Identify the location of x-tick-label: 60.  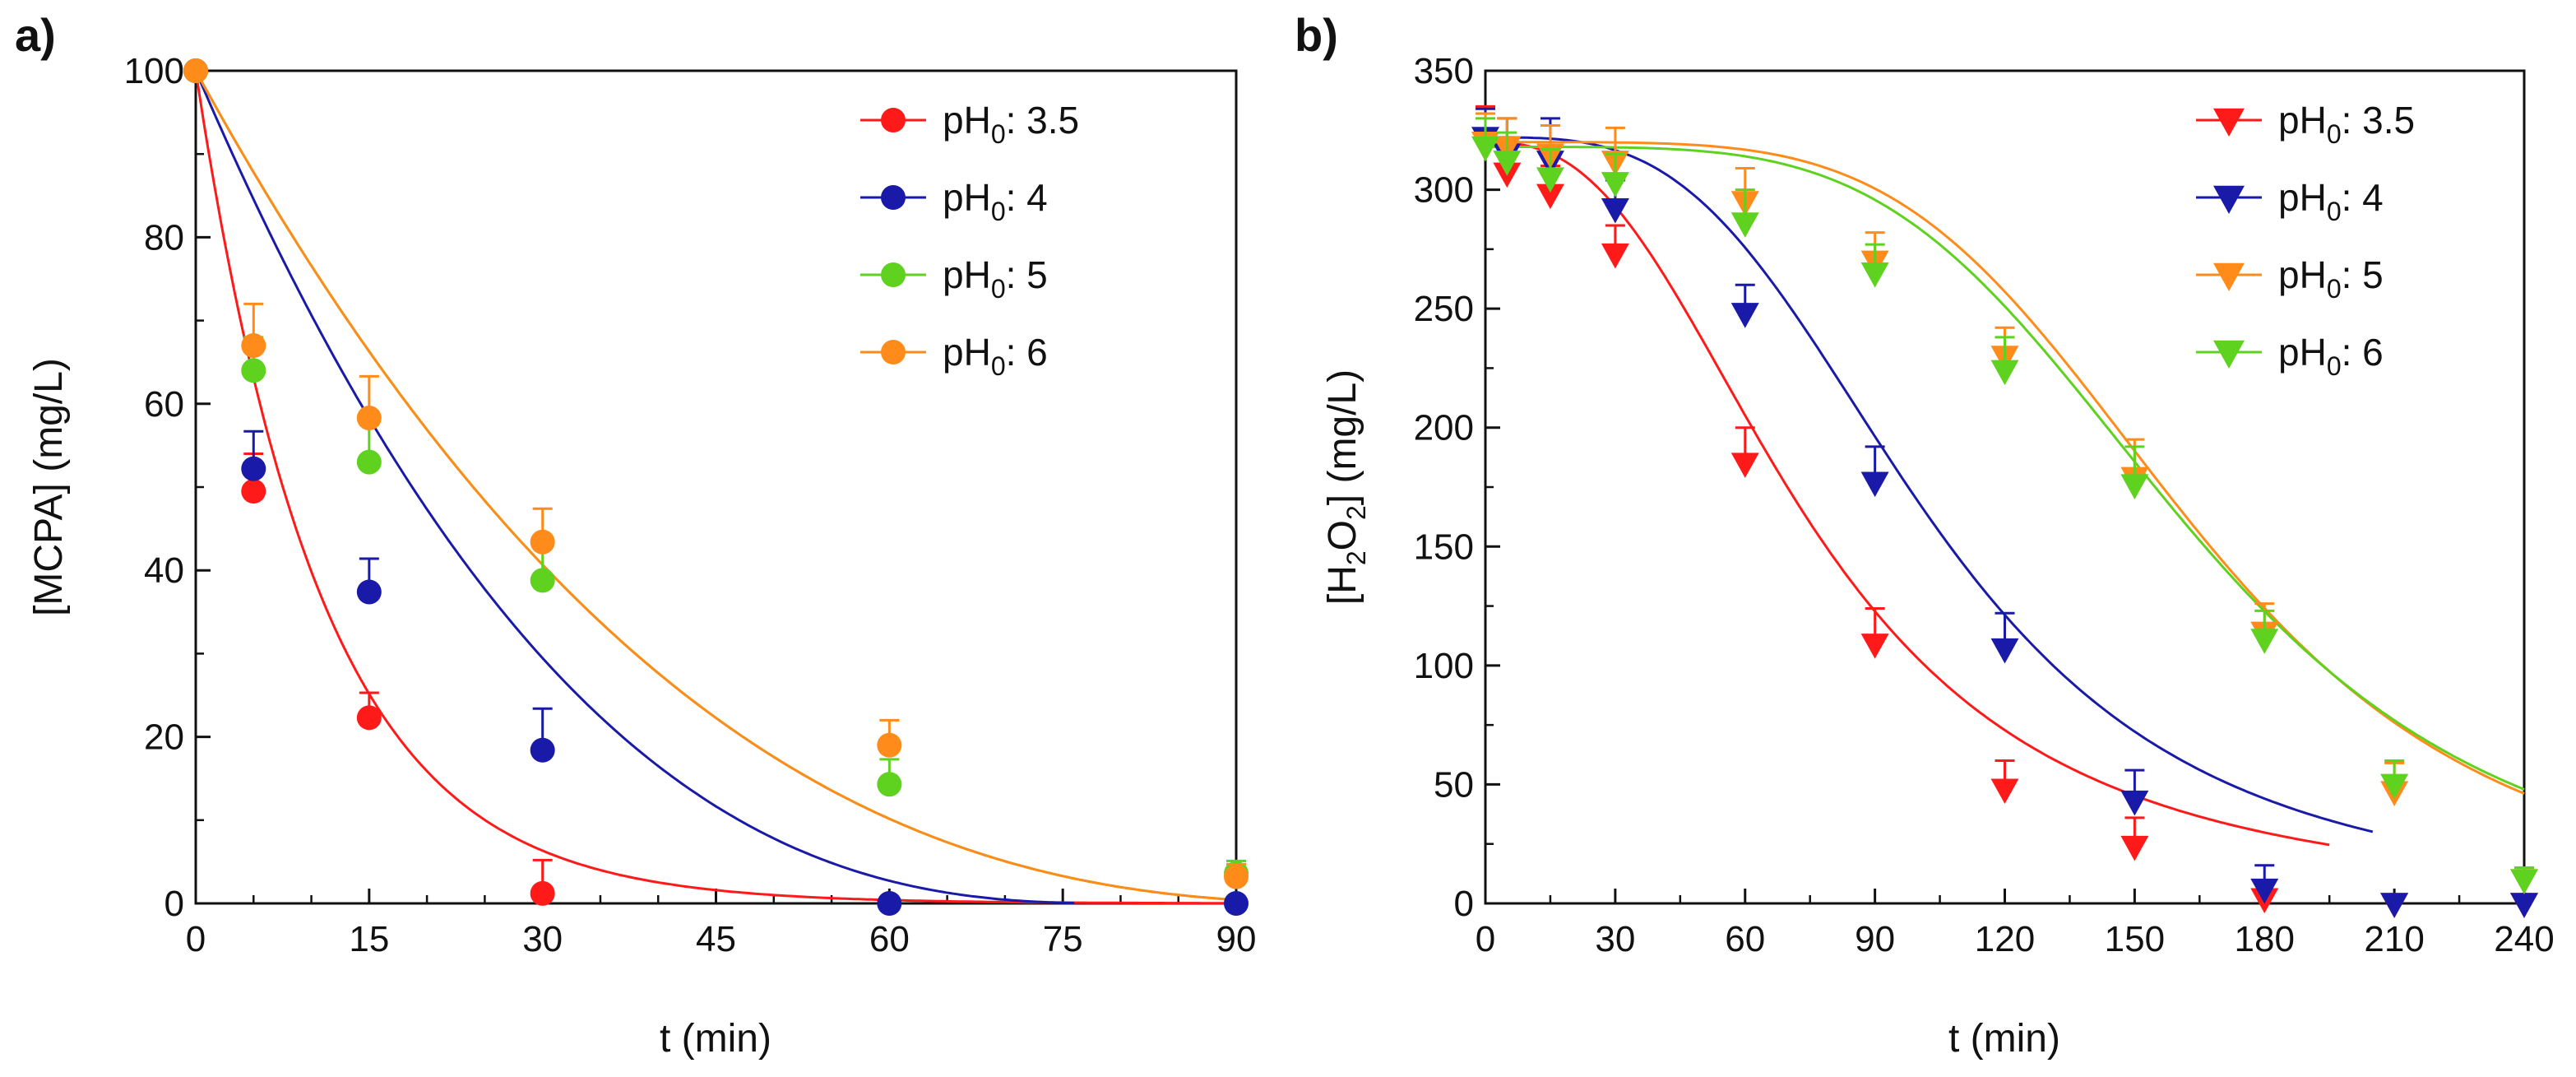
(889, 939).